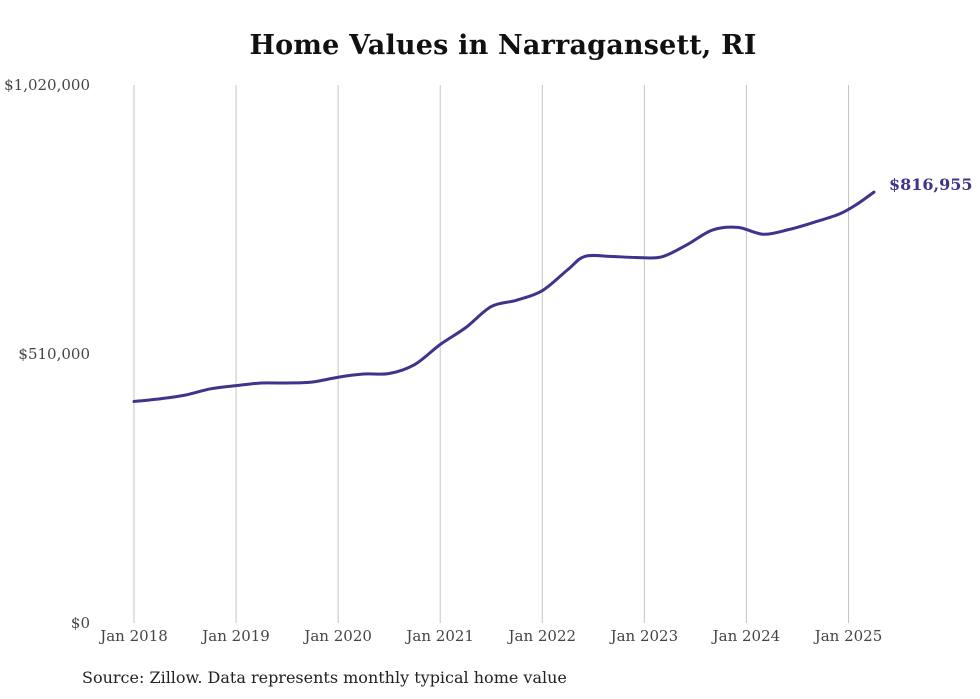 The height and width of the screenshot is (699, 980). I want to click on x-tick-label: Jan 2025, so click(848, 636).